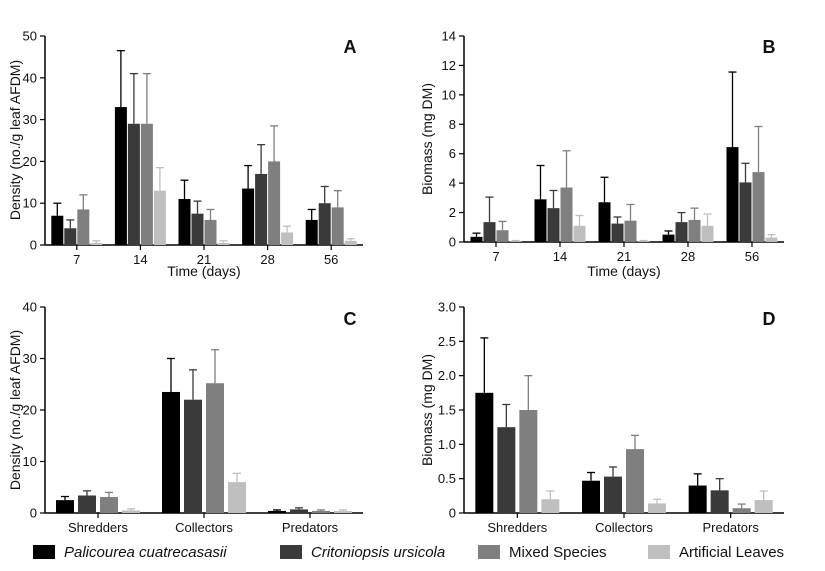  Describe the element at coordinates (452, 183) in the screenshot. I see `y-tick-label: 4` at that location.